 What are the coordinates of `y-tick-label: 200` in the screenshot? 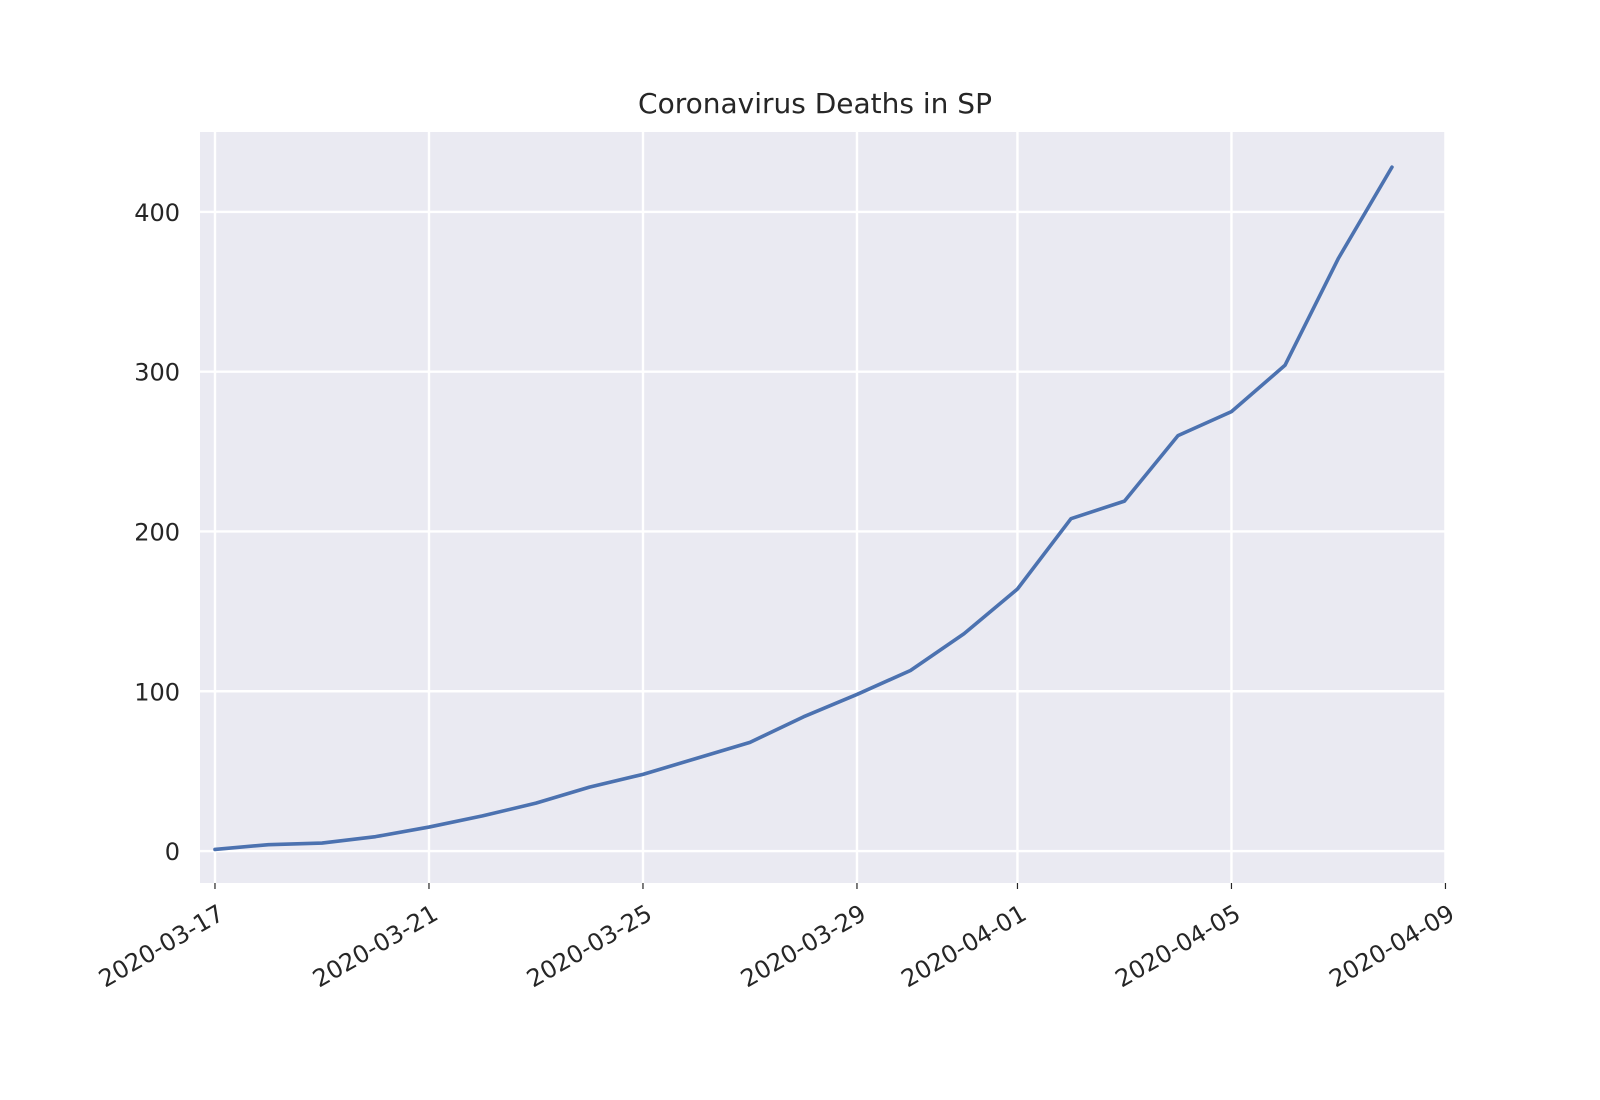 It's located at (157, 532).